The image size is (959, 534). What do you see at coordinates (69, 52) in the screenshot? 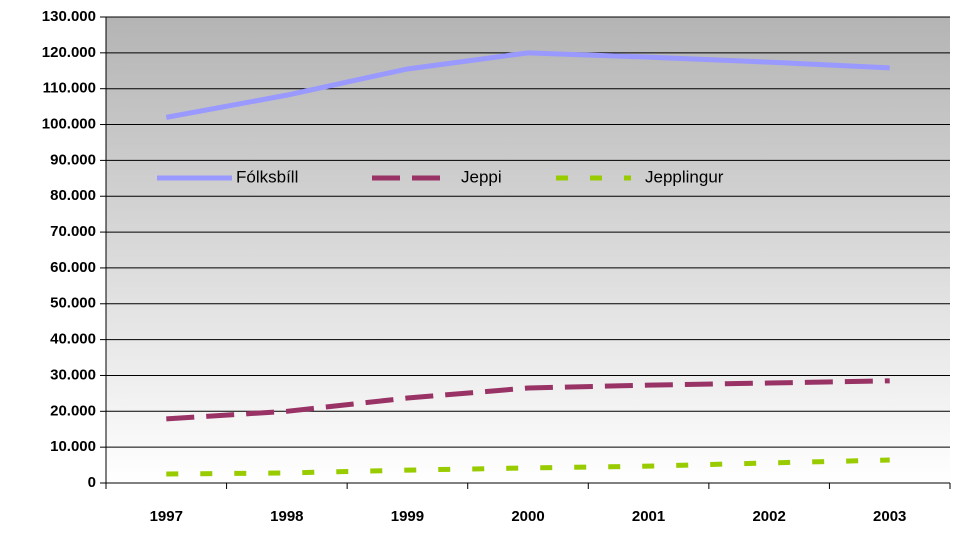
I see `y-tick-label: 120.000` at bounding box center [69, 52].